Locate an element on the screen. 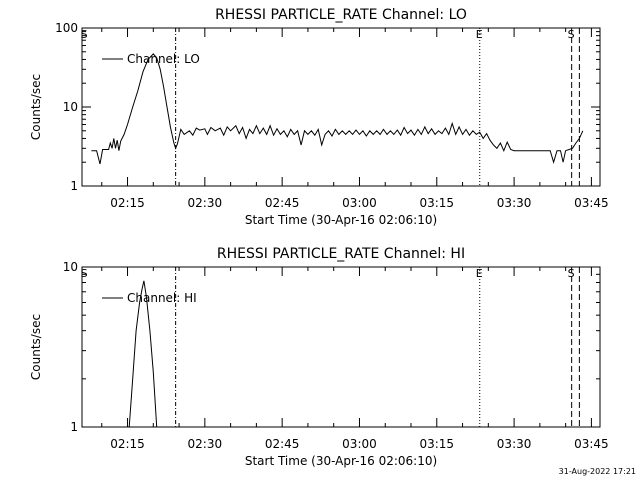  chart-title: RHESSI PARTICLE_RATE Channel: HI is located at coordinates (341, 254).